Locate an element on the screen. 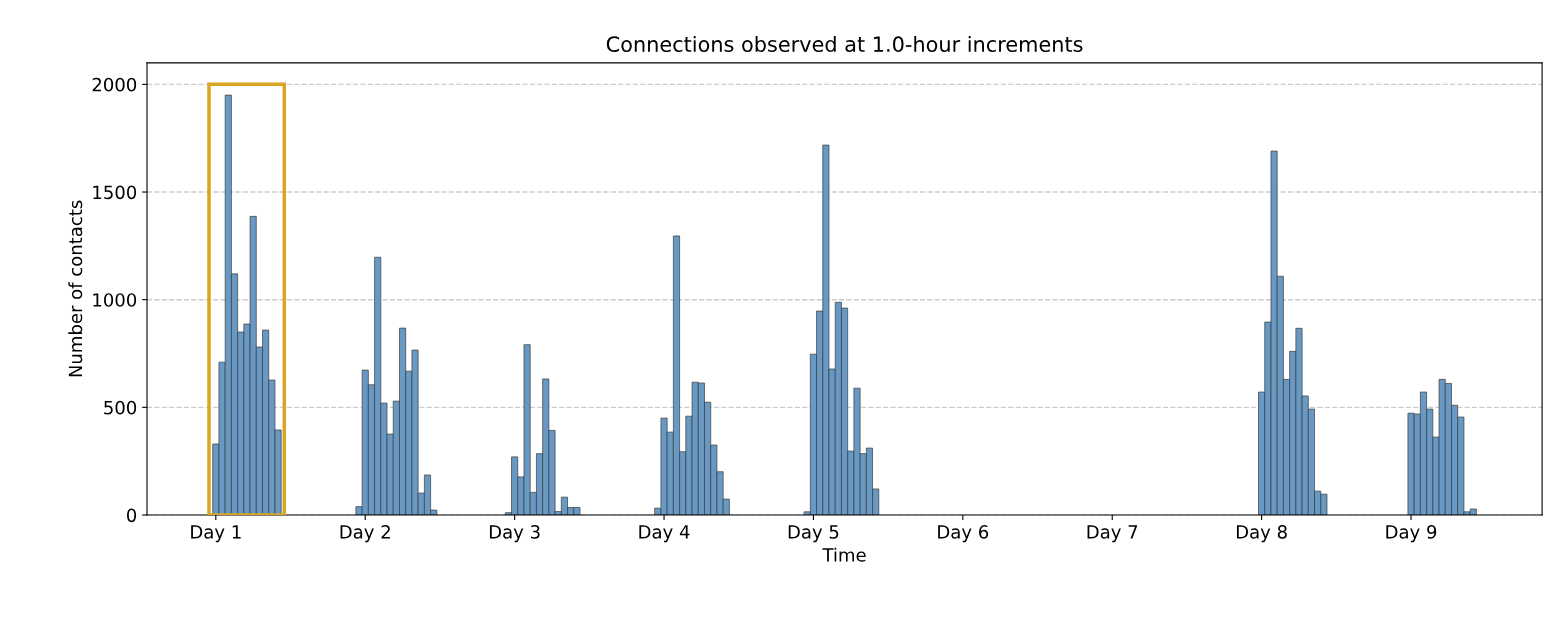 The height and width of the screenshot is (622, 1564). y-tick-label: 1500 is located at coordinates (115, 192).